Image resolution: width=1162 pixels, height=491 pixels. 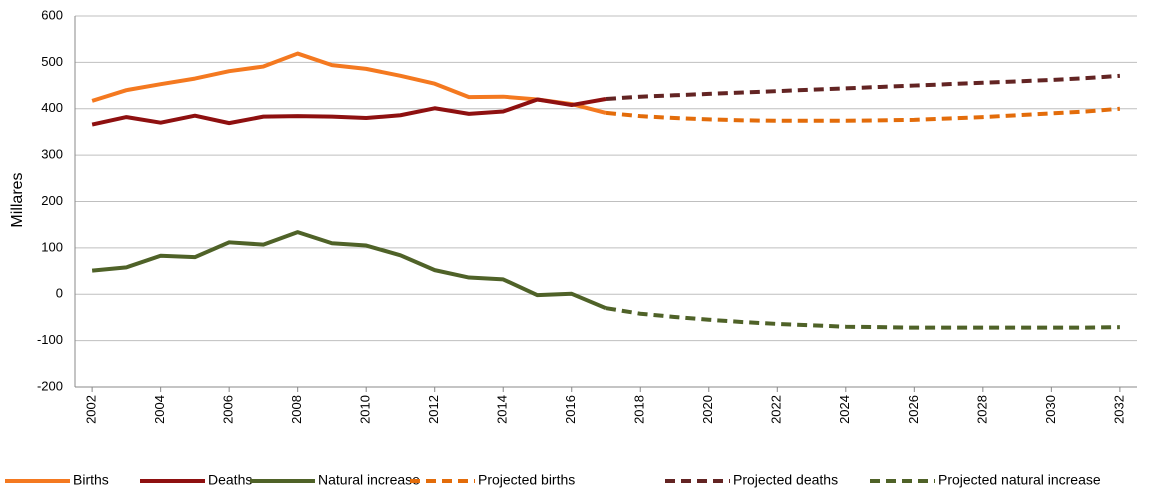 What do you see at coordinates (159, 409) in the screenshot?
I see `x-tick-label: 2004` at bounding box center [159, 409].